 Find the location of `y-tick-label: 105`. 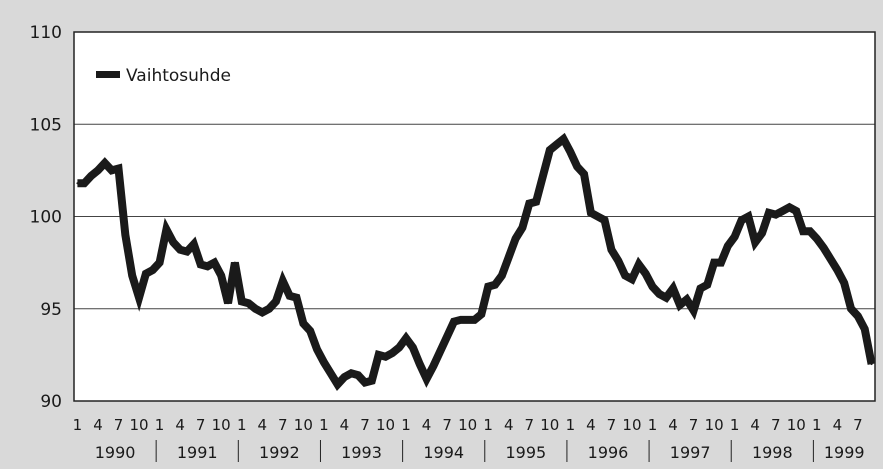

y-tick-label: 105 is located at coordinates (46, 125).